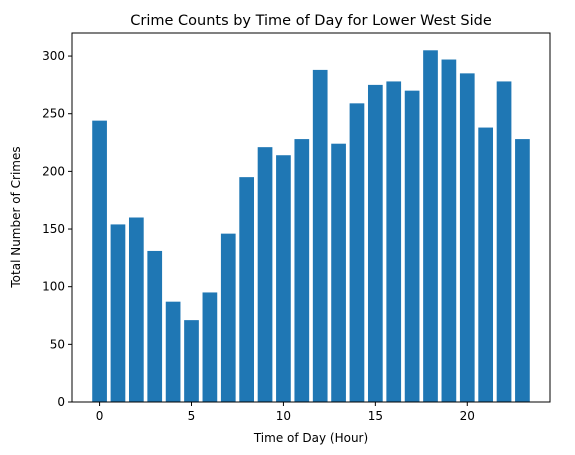  What do you see at coordinates (61, 402) in the screenshot?
I see `y-tick-label: 0` at bounding box center [61, 402].